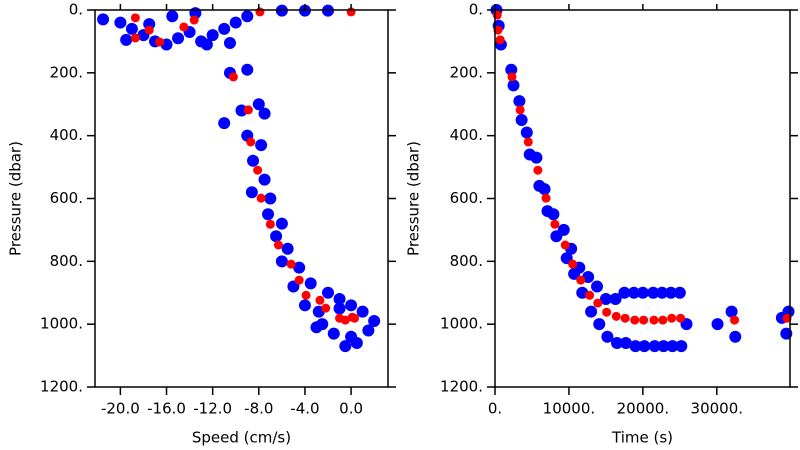 The image size is (800, 450). Describe the element at coordinates (166, 409) in the screenshot. I see `x-tick-label: -16.0` at that location.